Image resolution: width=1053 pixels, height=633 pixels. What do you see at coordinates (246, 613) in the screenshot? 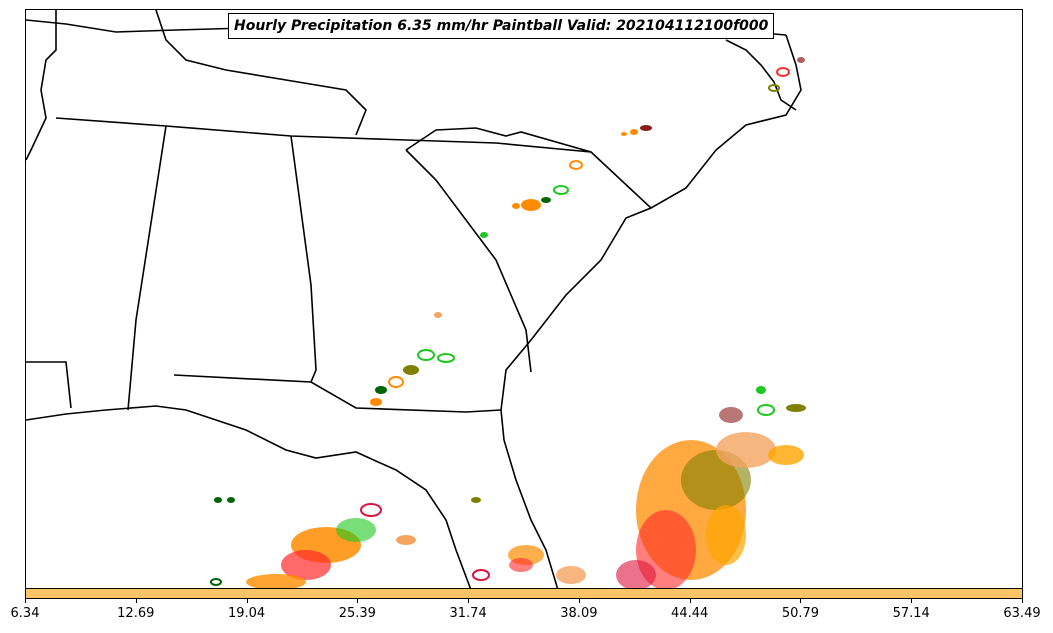
I see `colorbar-tick-label: 19.04` at bounding box center [246, 613].